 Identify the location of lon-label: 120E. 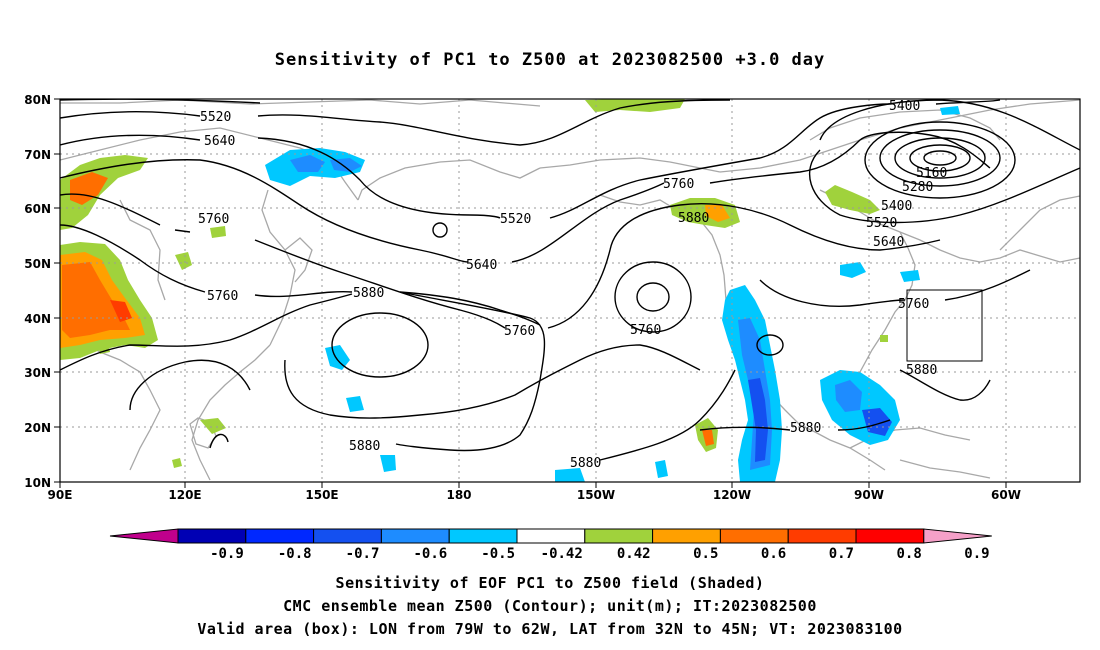
(184, 495).